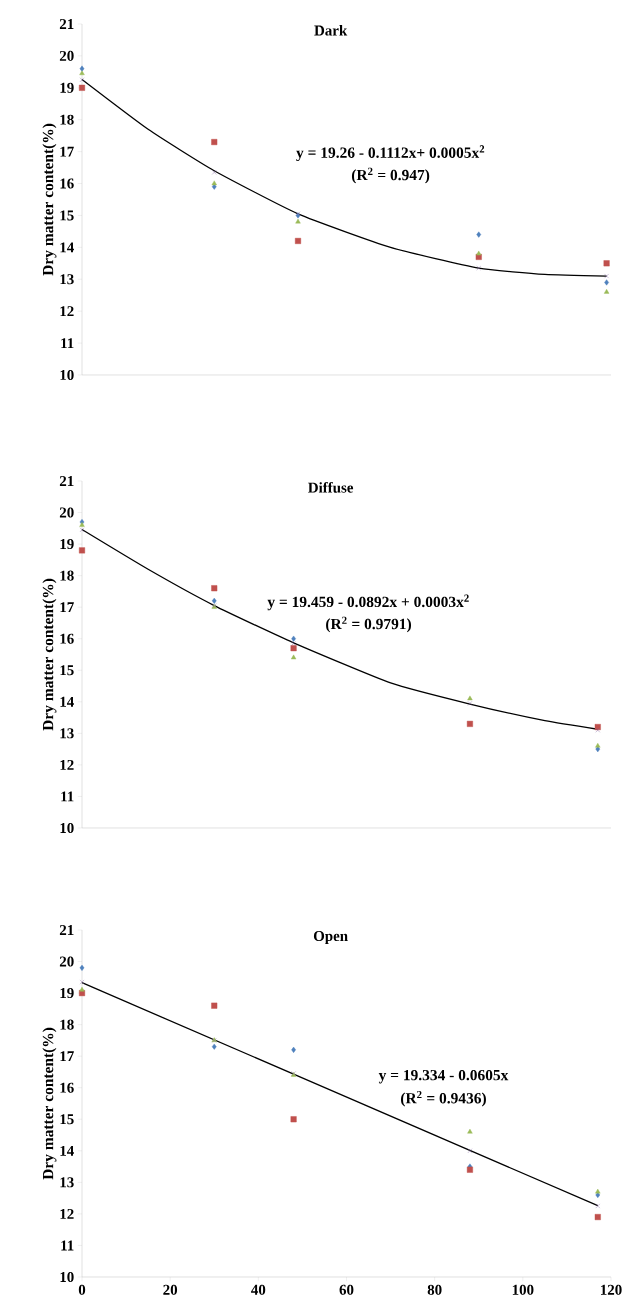 The image size is (626, 1306). Describe the element at coordinates (331, 938) in the screenshot. I see `chart-title: Open` at that location.